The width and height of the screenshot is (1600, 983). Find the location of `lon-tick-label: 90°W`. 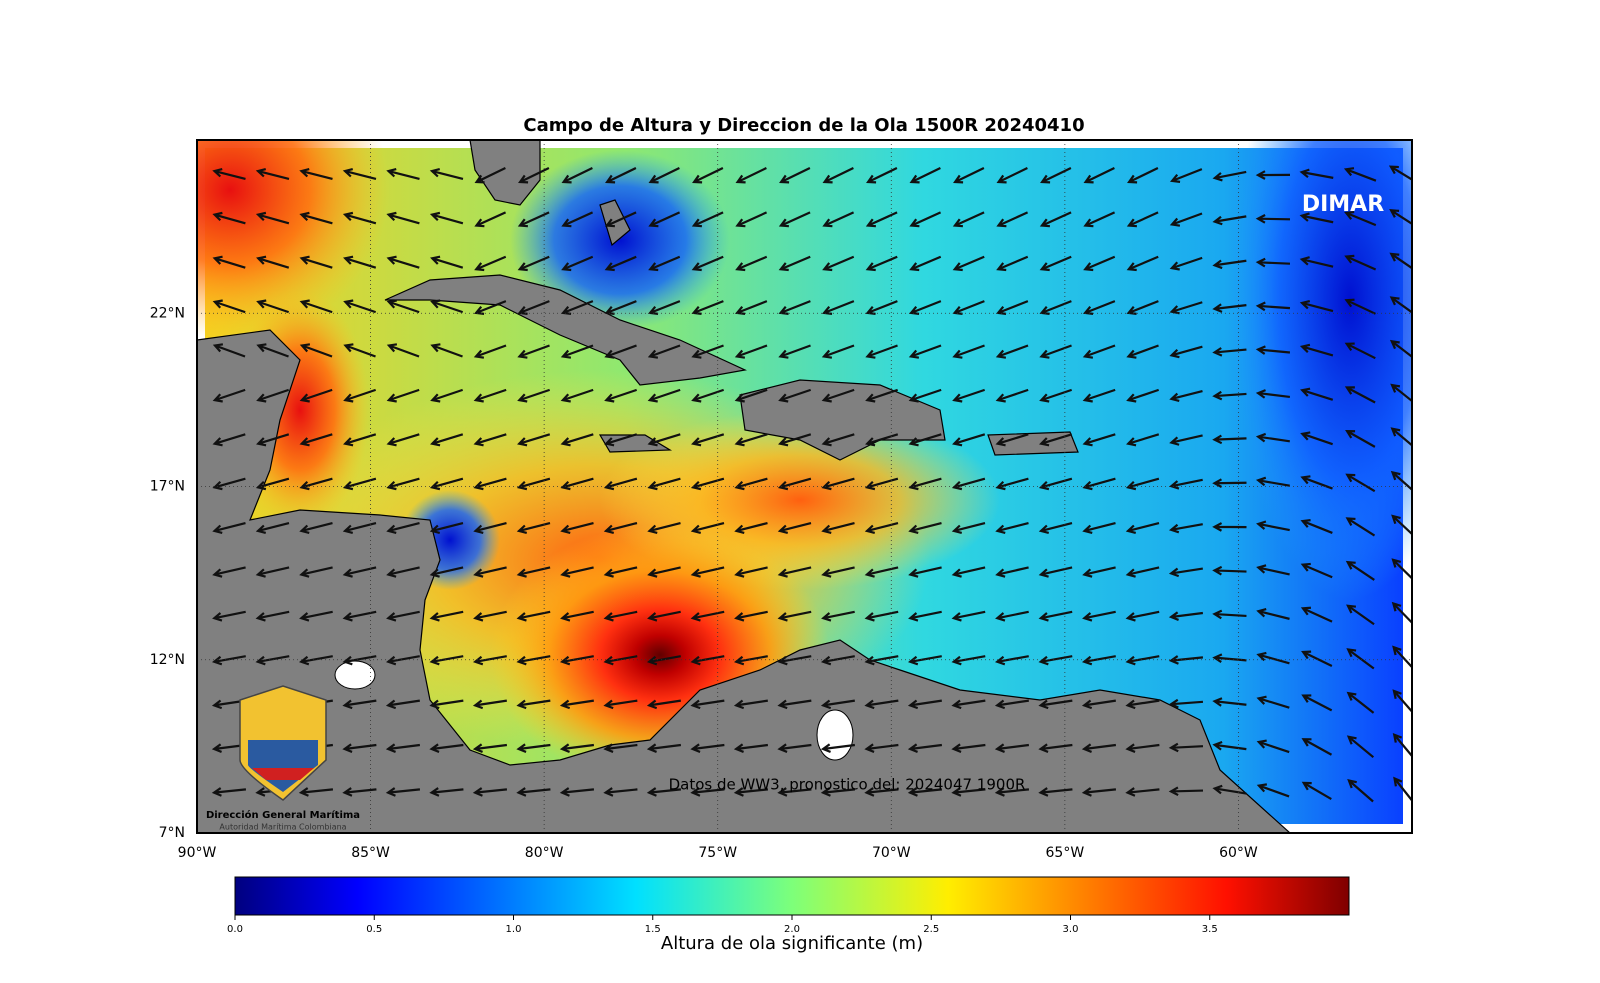

lon-tick-label: 90°W is located at coordinates (197, 853).